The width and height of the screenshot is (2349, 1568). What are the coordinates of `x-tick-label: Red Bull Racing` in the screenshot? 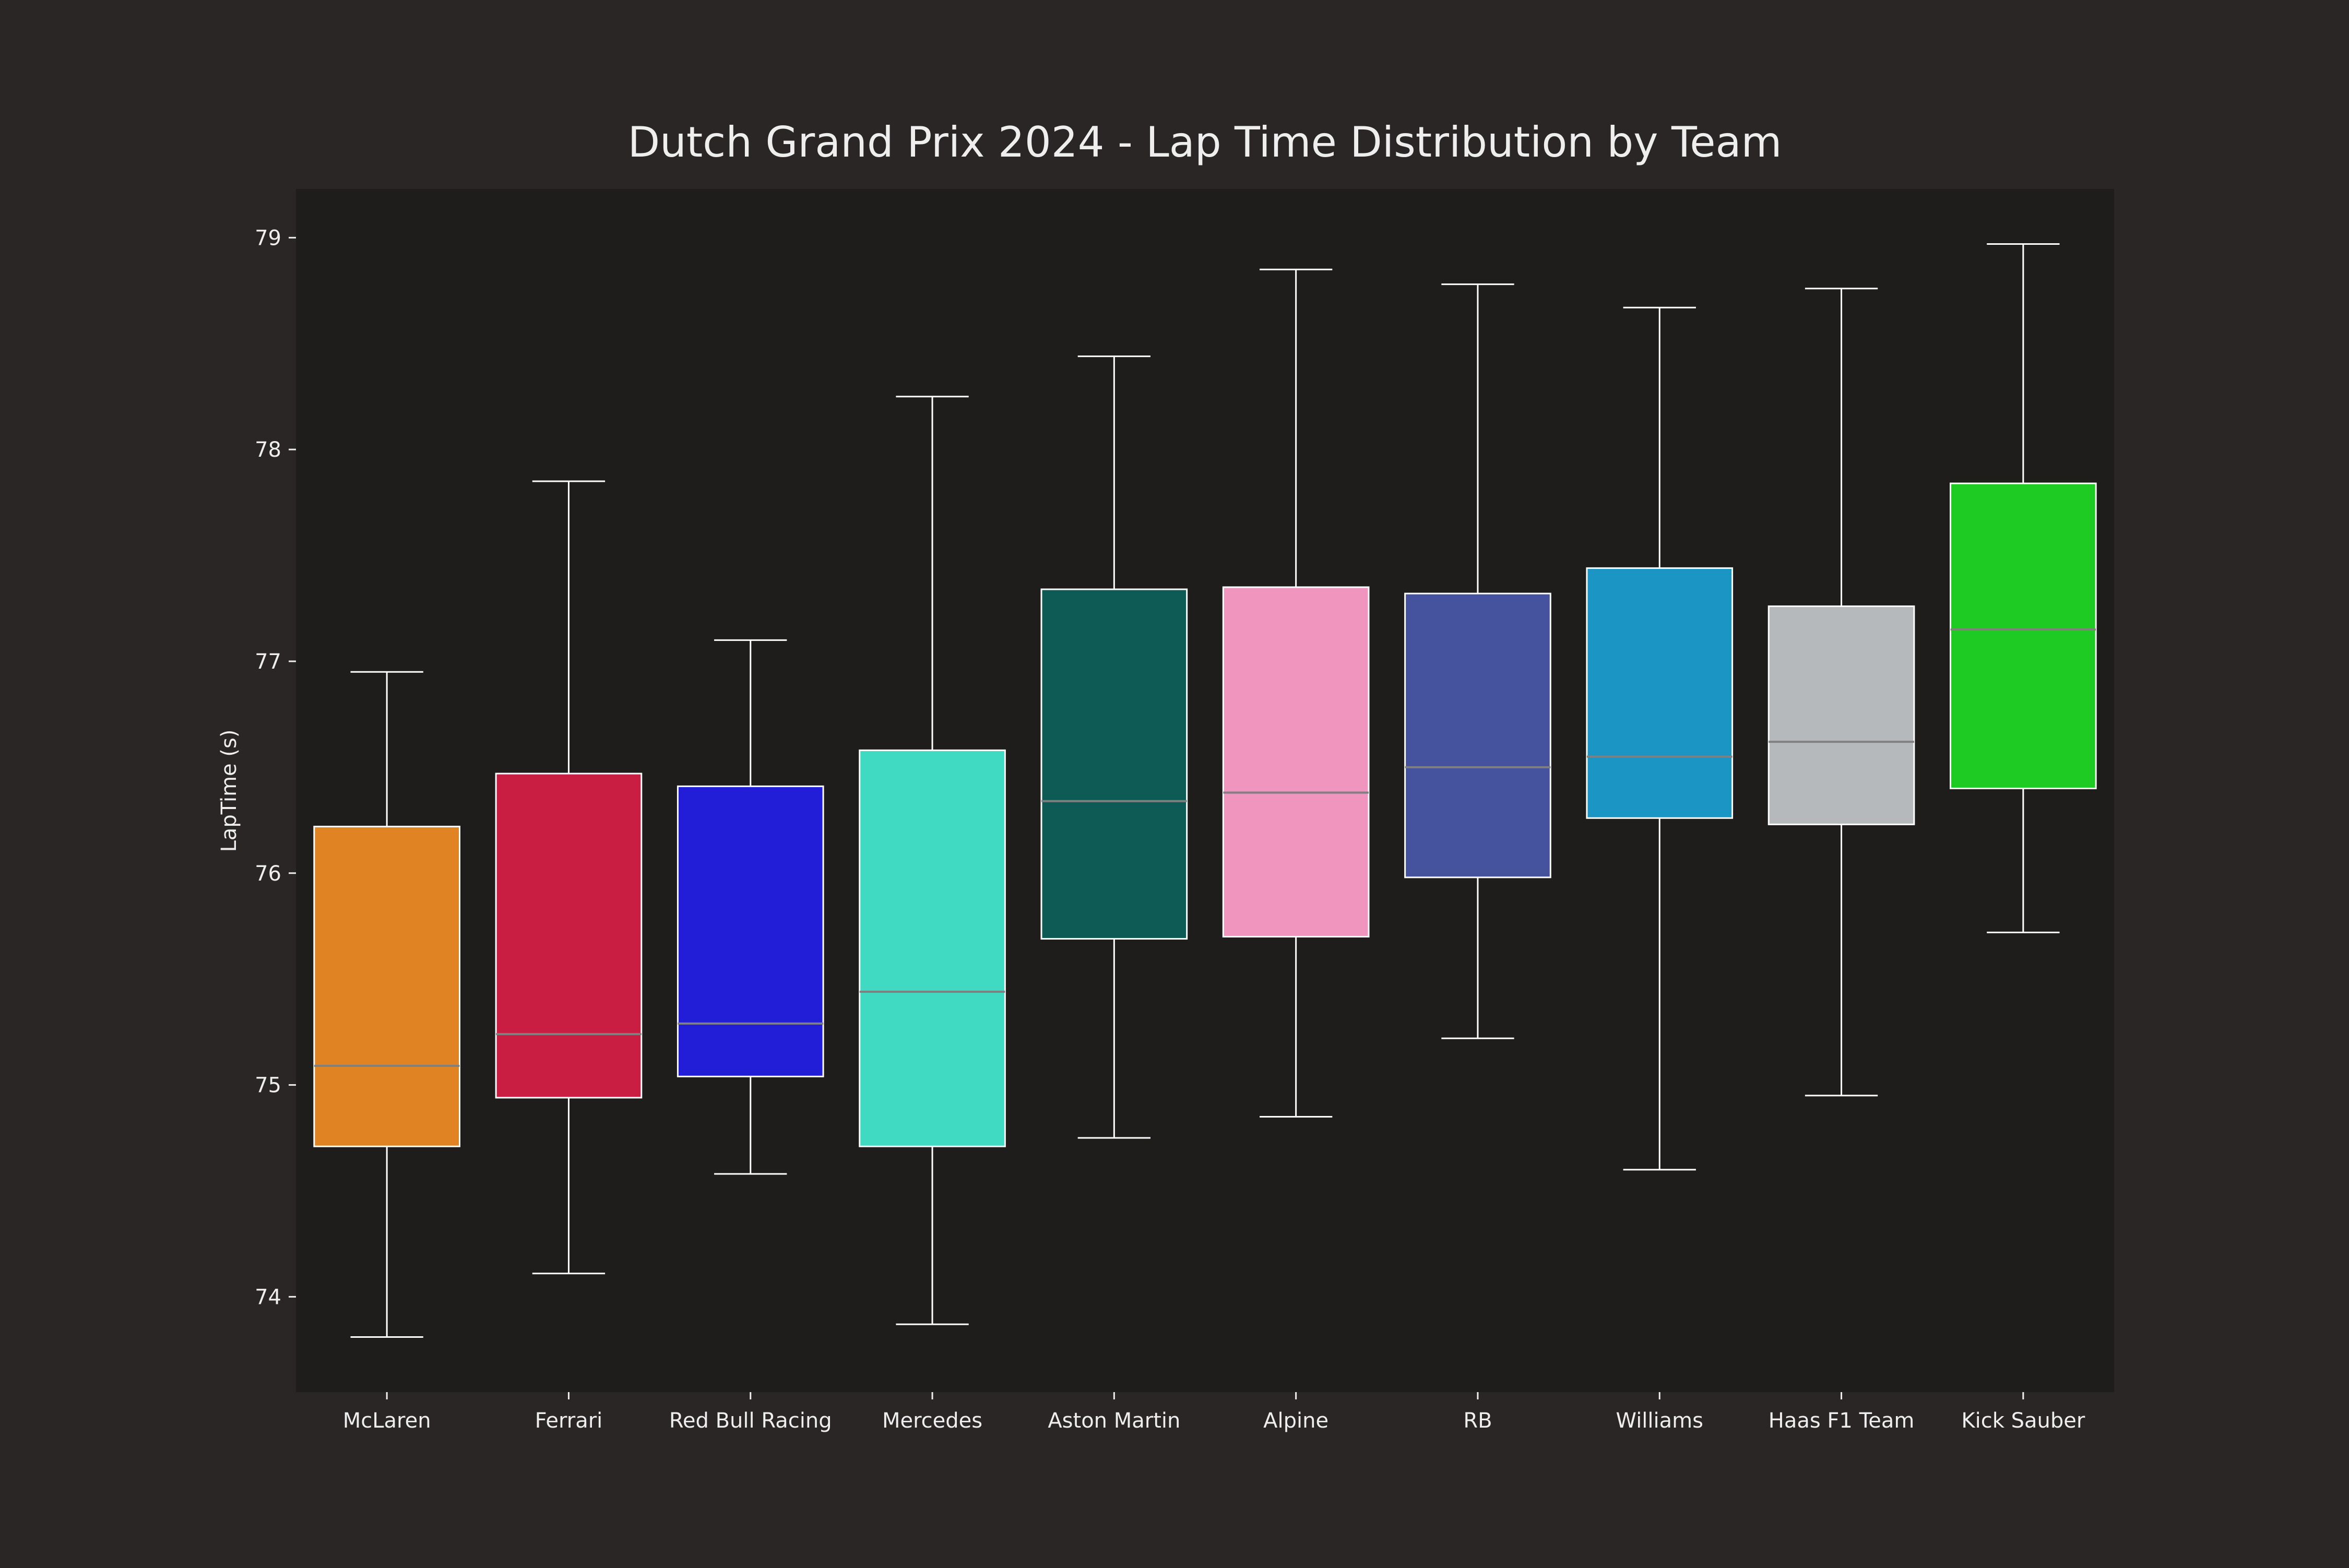 It's located at (751, 1421).